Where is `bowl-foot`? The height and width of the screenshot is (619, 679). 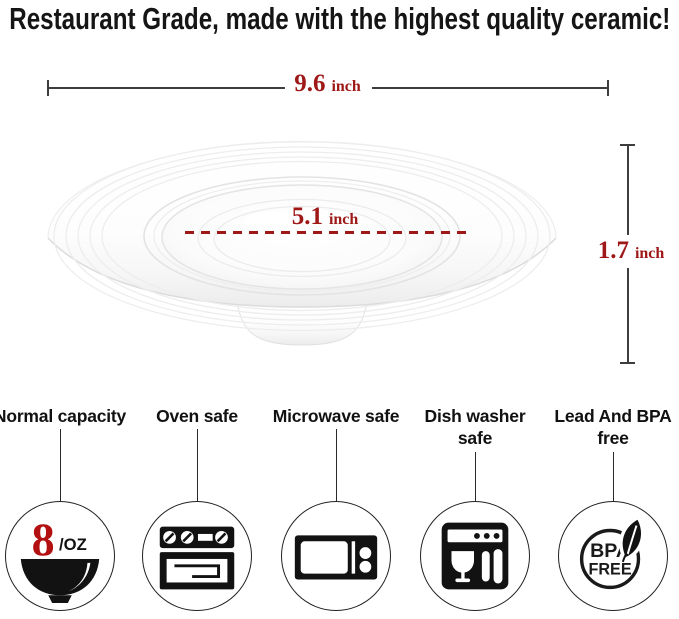 bowl-foot is located at coordinates (60, 599).